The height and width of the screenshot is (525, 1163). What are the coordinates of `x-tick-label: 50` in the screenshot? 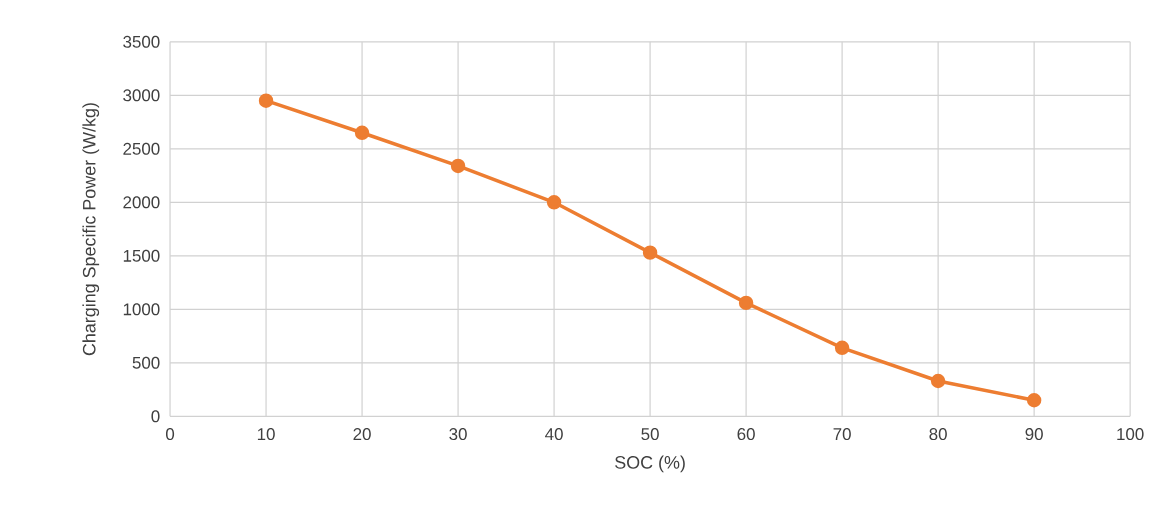 It's located at (650, 434).